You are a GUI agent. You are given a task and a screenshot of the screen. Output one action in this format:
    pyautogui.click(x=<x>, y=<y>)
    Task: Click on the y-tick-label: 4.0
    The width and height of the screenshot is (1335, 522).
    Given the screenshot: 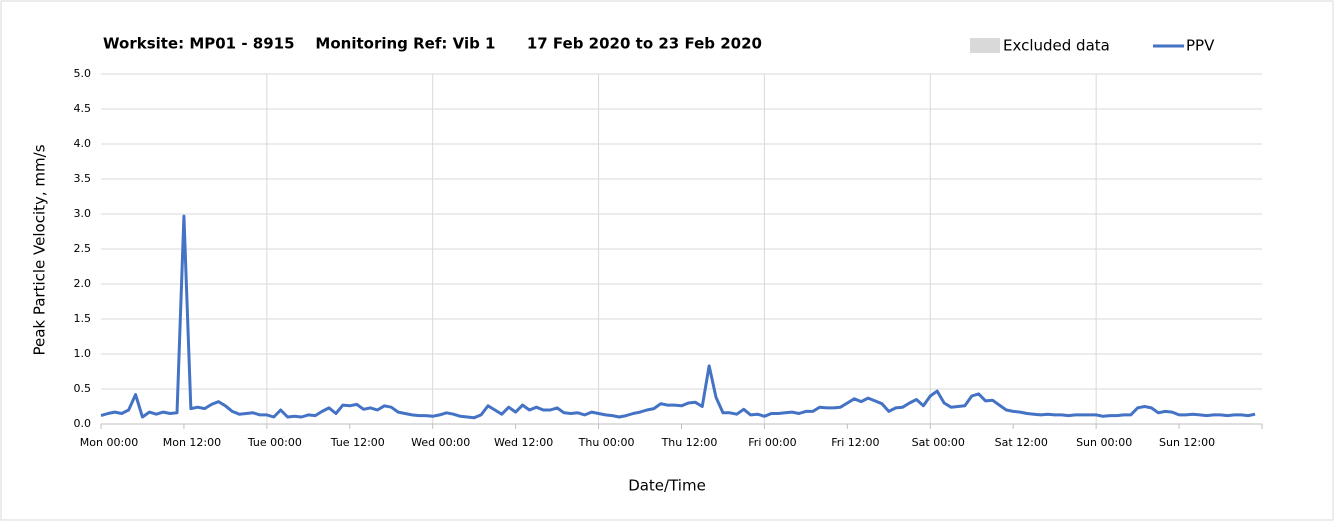 What is the action you would take?
    pyautogui.click(x=83, y=143)
    